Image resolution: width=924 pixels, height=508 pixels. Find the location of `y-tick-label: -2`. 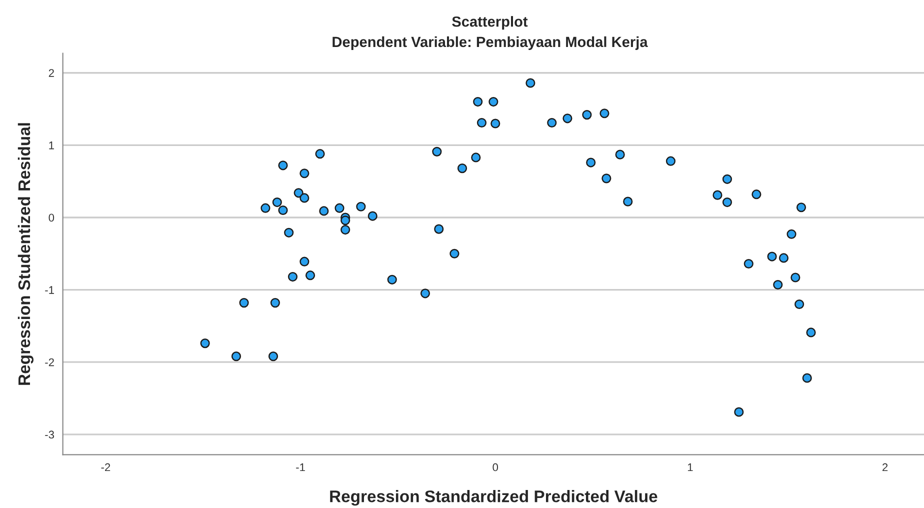

y-tick-label: -2 is located at coordinates (49, 362).